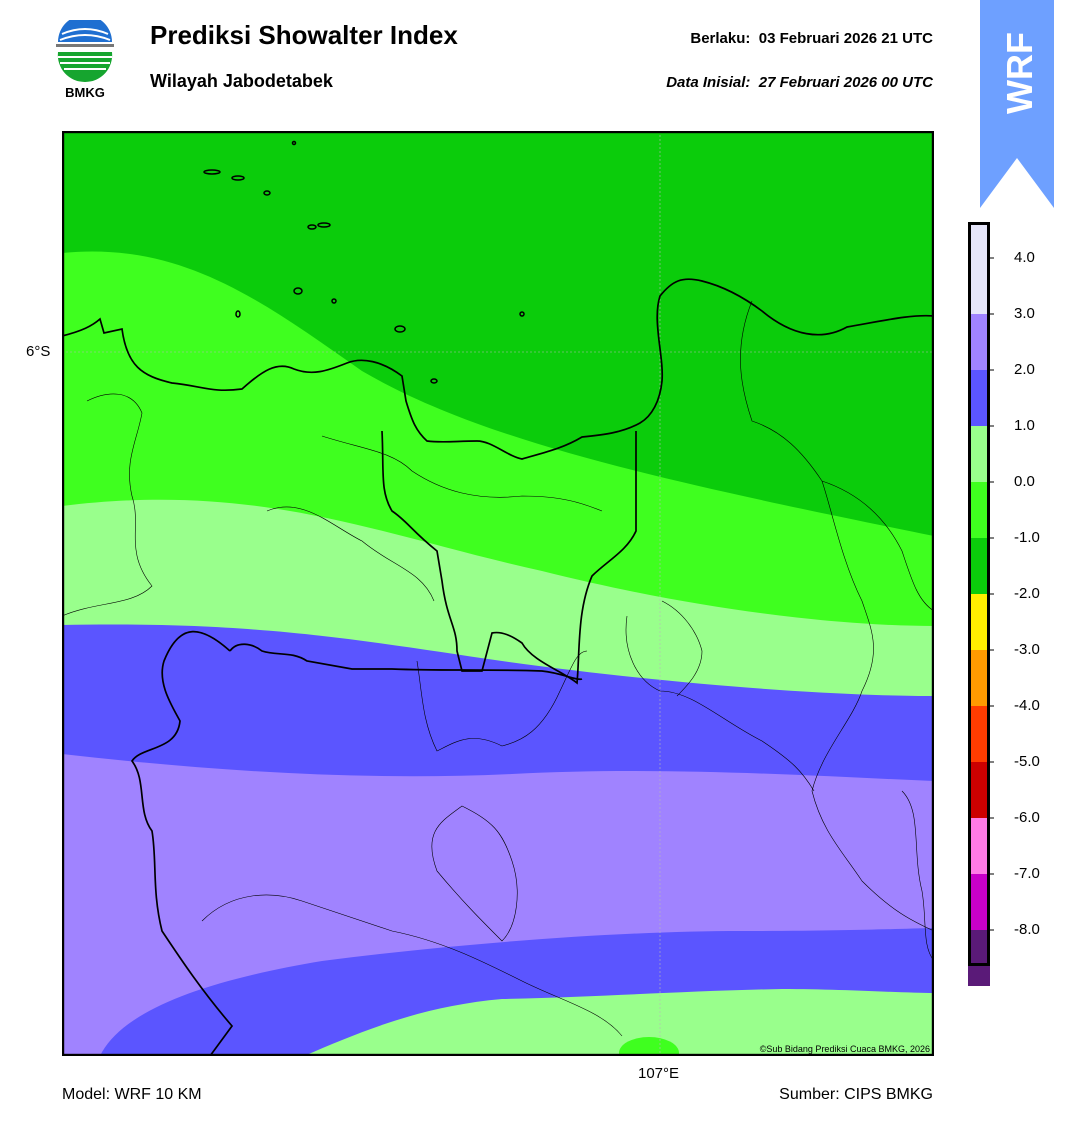  I want to click on colorbar-tick-label: -4.0, so click(1027, 705).